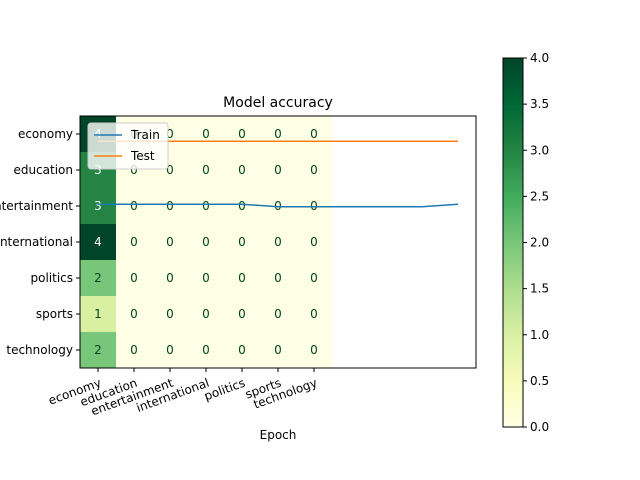 This screenshot has width=640, height=480. What do you see at coordinates (45, 134) in the screenshot?
I see `y-tick-label: economy` at bounding box center [45, 134].